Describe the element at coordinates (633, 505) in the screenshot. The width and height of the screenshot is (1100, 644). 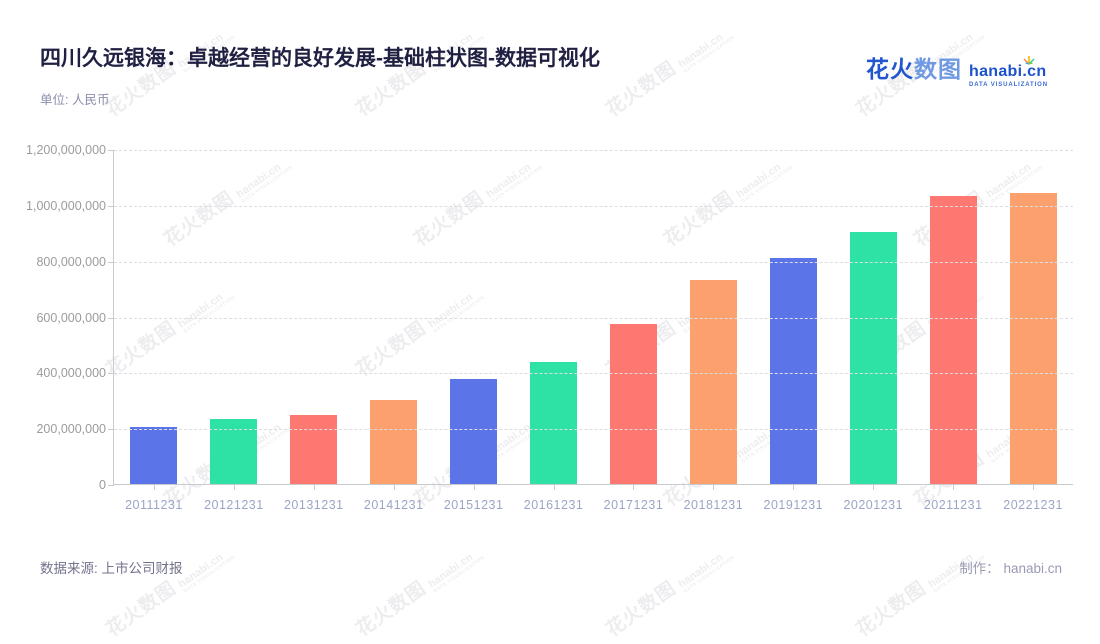
I see `x-axis-tick-label: 20171231` at that location.